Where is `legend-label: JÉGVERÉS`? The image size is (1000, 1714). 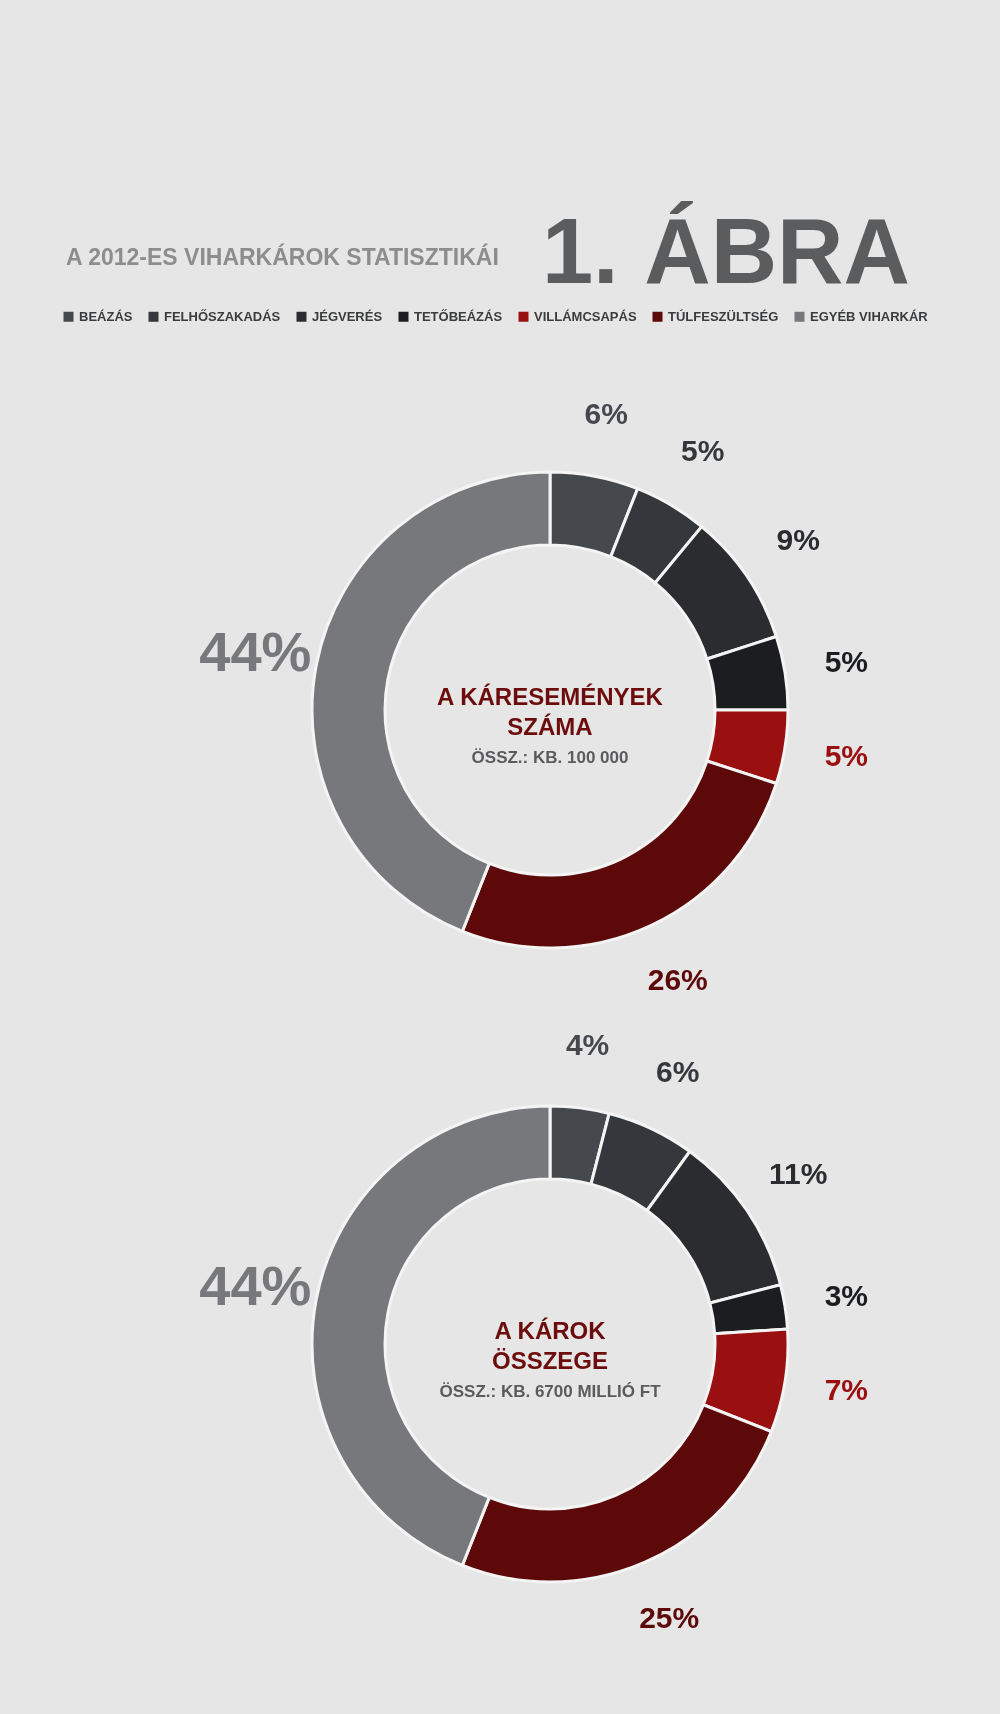
legend-label: JÉGVERÉS is located at coordinates (347, 316).